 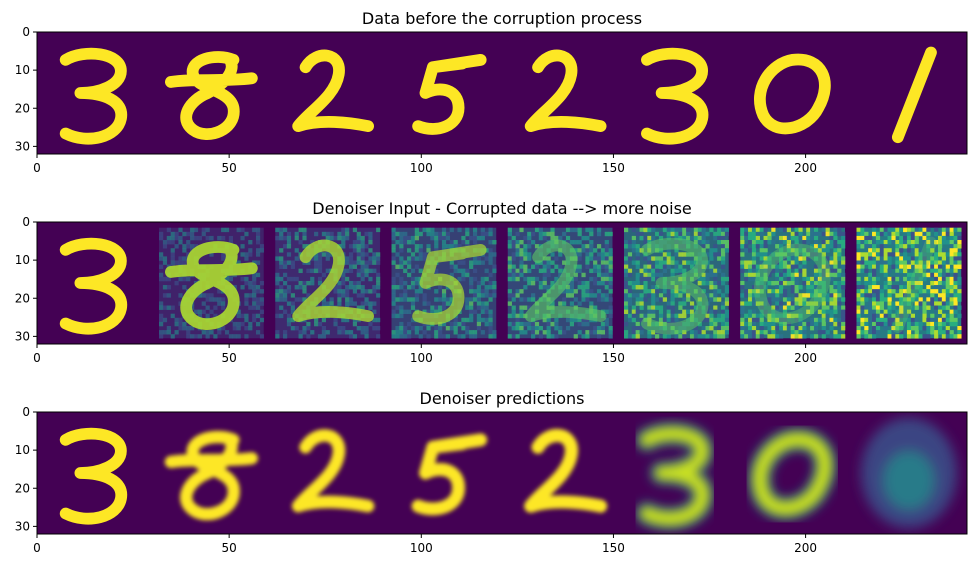 What do you see at coordinates (229, 358) in the screenshot?
I see `x-tick-label: 50` at bounding box center [229, 358].